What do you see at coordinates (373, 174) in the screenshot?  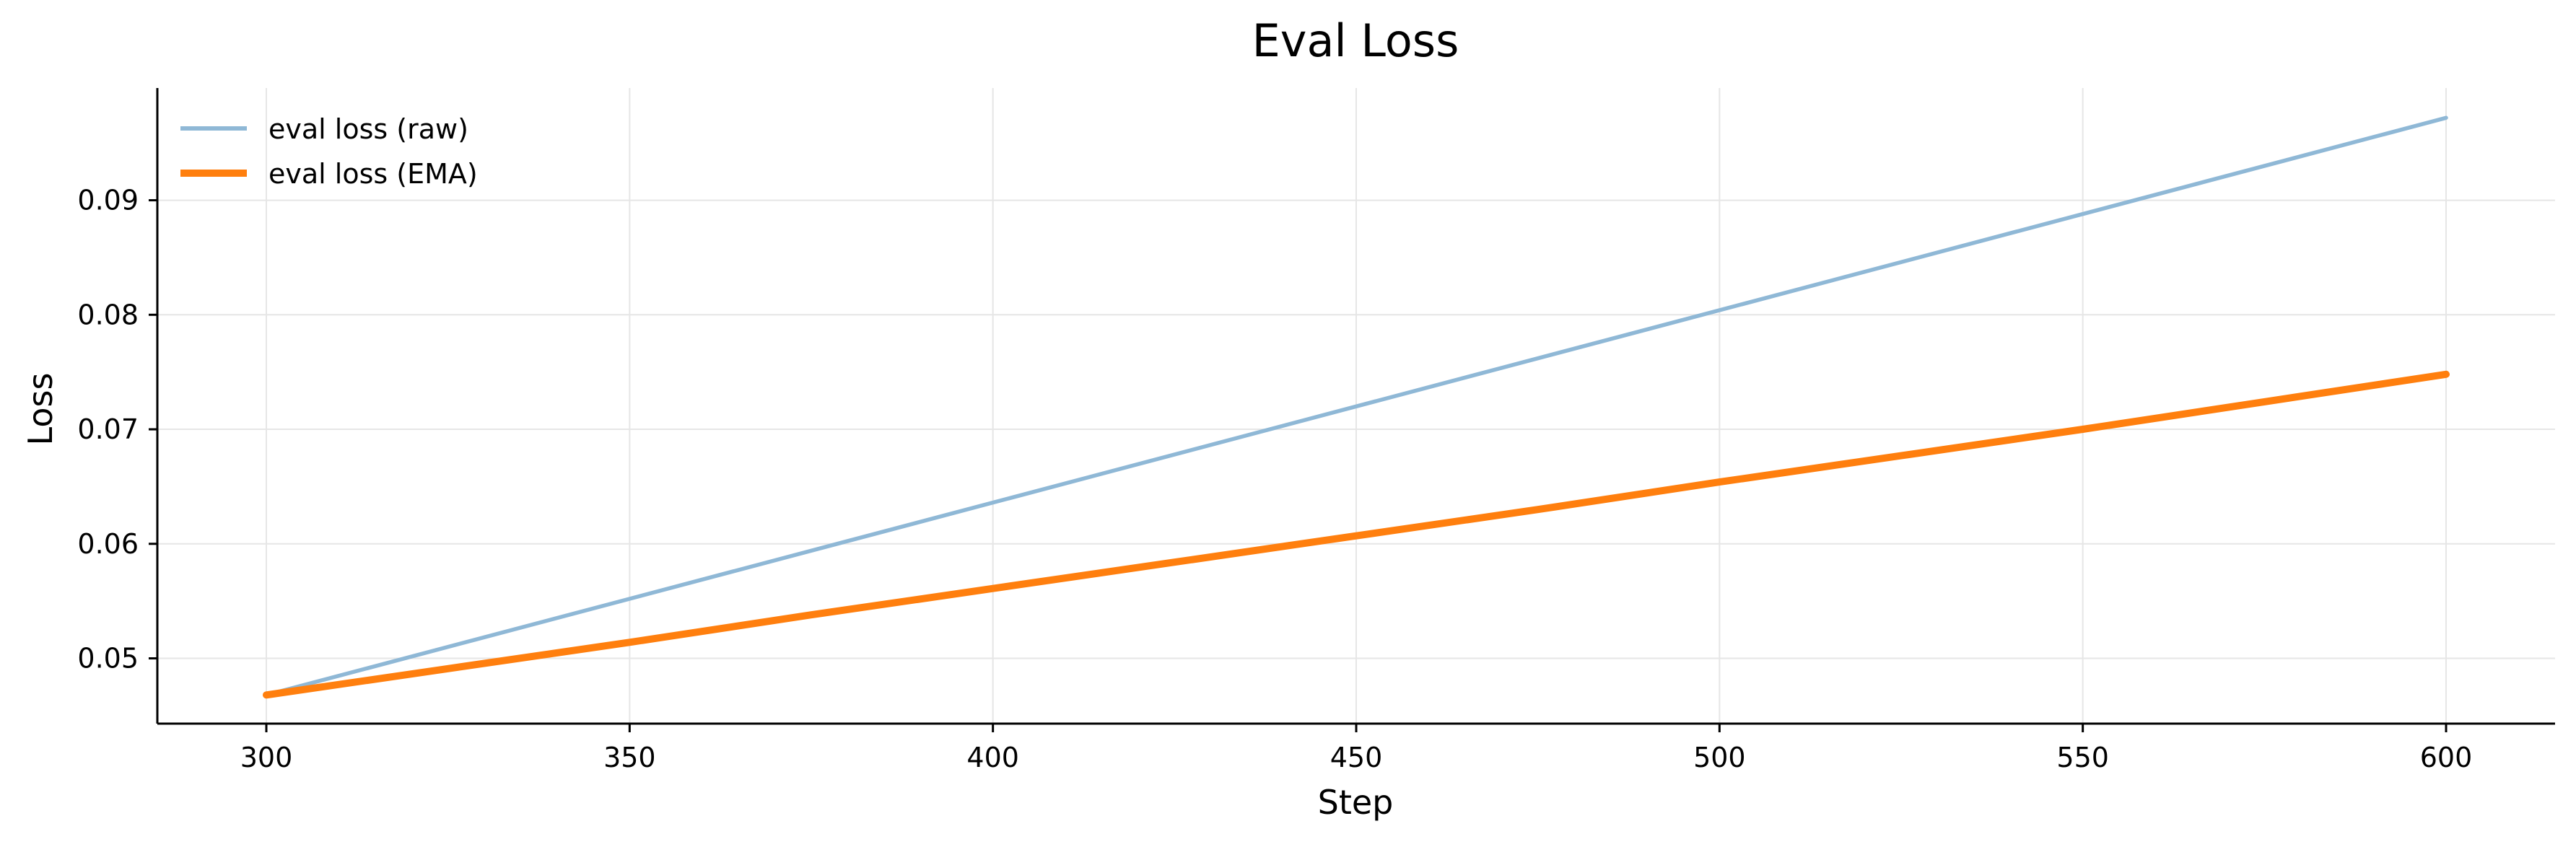 I see `legend-label-ema: eval loss (EMA)` at bounding box center [373, 174].